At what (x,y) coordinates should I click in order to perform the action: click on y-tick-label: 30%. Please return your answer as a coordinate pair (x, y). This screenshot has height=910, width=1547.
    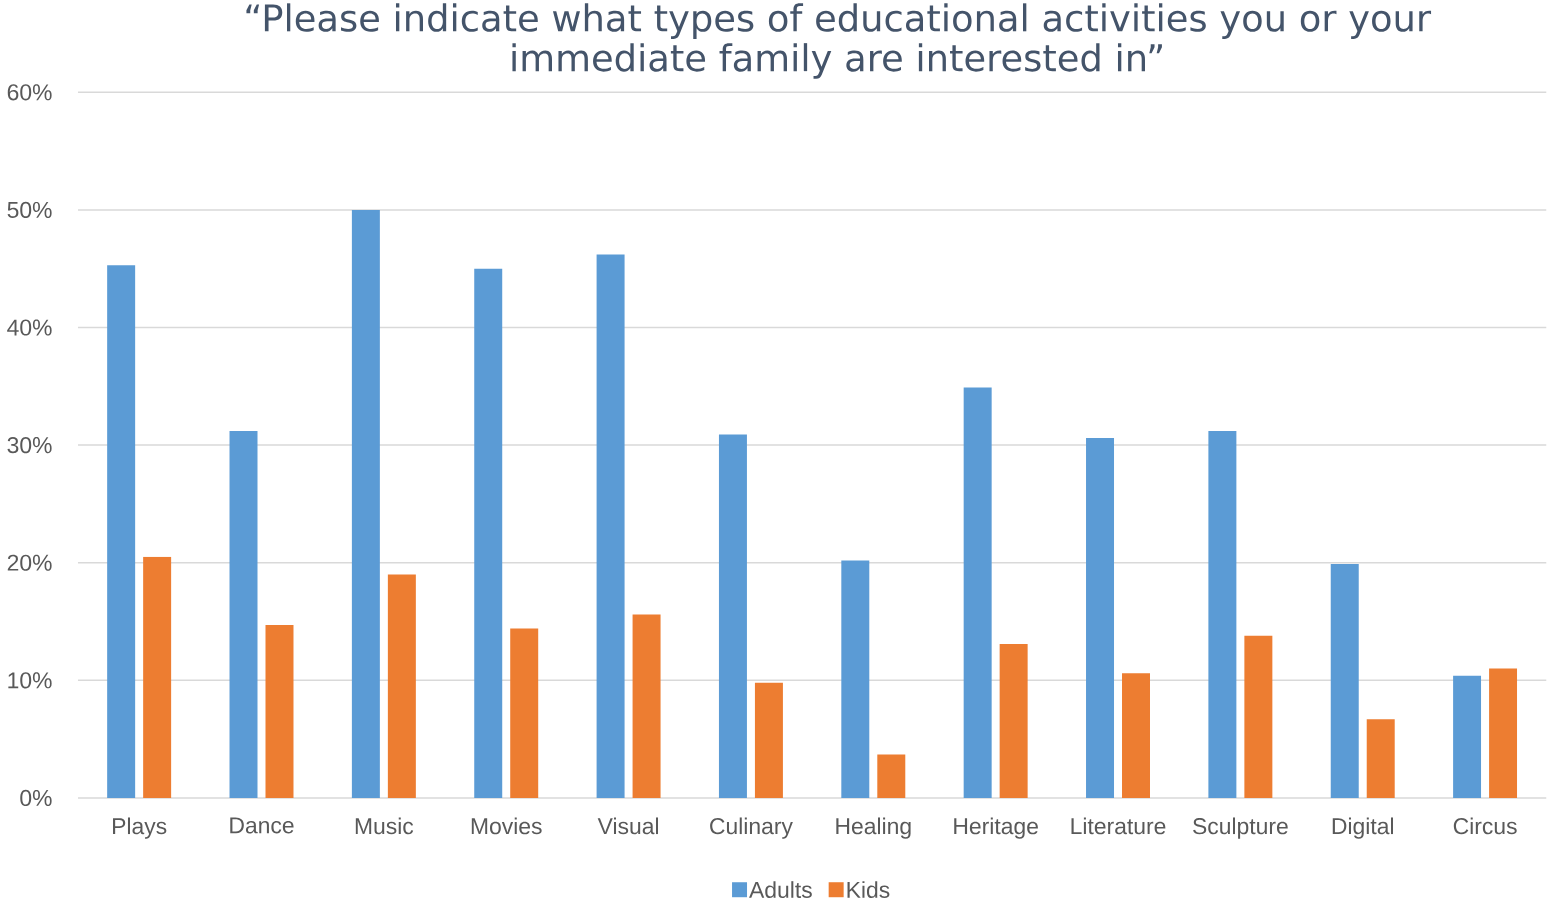
    Looking at the image, I should click on (29, 445).